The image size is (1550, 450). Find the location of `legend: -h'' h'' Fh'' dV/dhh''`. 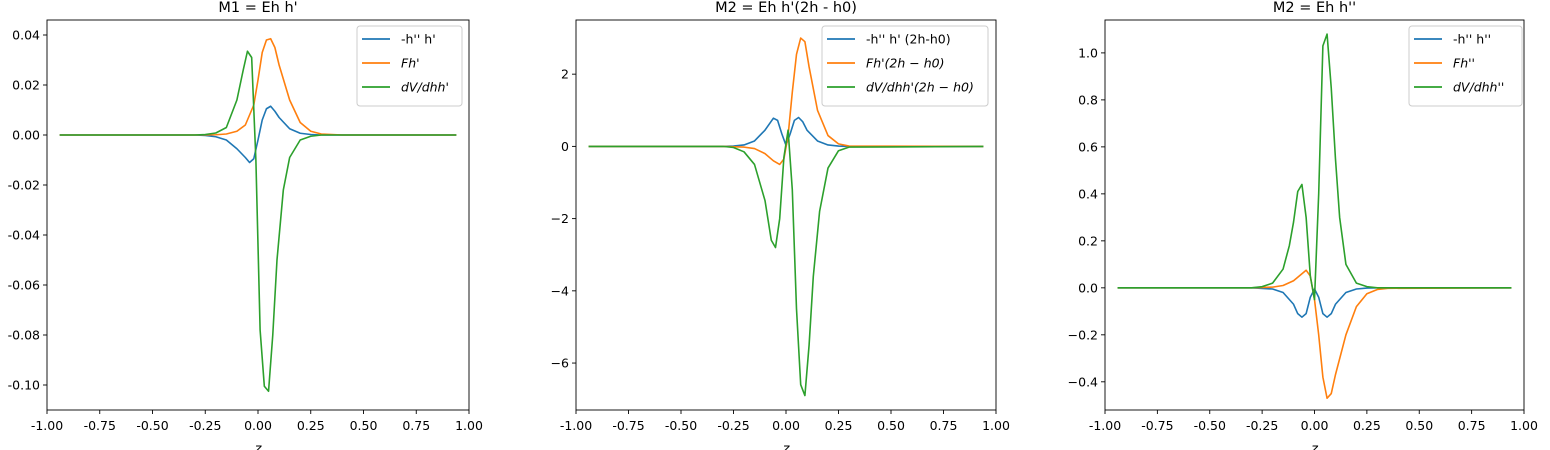

legend: -h'' h'' Fh'' dV/dhh'' is located at coordinates (1465, 66).